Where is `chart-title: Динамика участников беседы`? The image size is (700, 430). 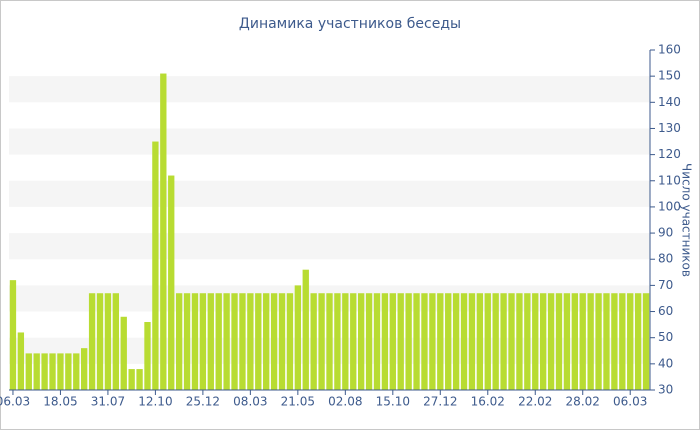
chart-title: Динамика участников беседы is located at coordinates (350, 24).